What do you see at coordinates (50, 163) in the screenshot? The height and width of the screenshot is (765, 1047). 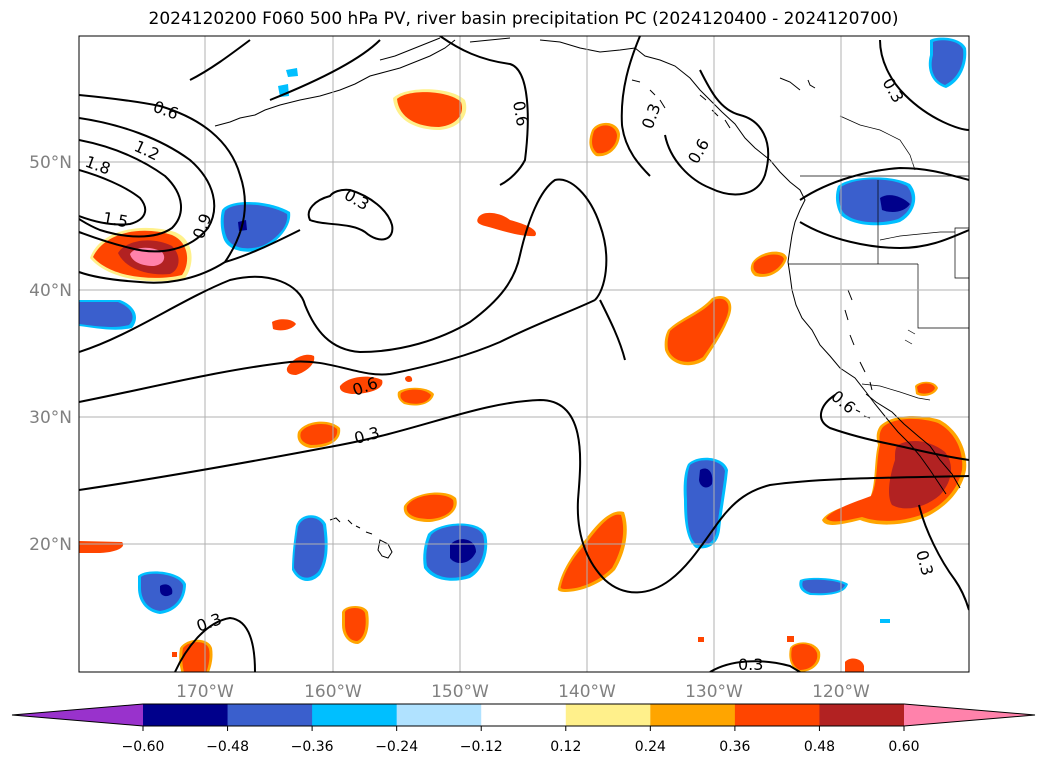 I see `lat-label: 50°N` at bounding box center [50, 163].